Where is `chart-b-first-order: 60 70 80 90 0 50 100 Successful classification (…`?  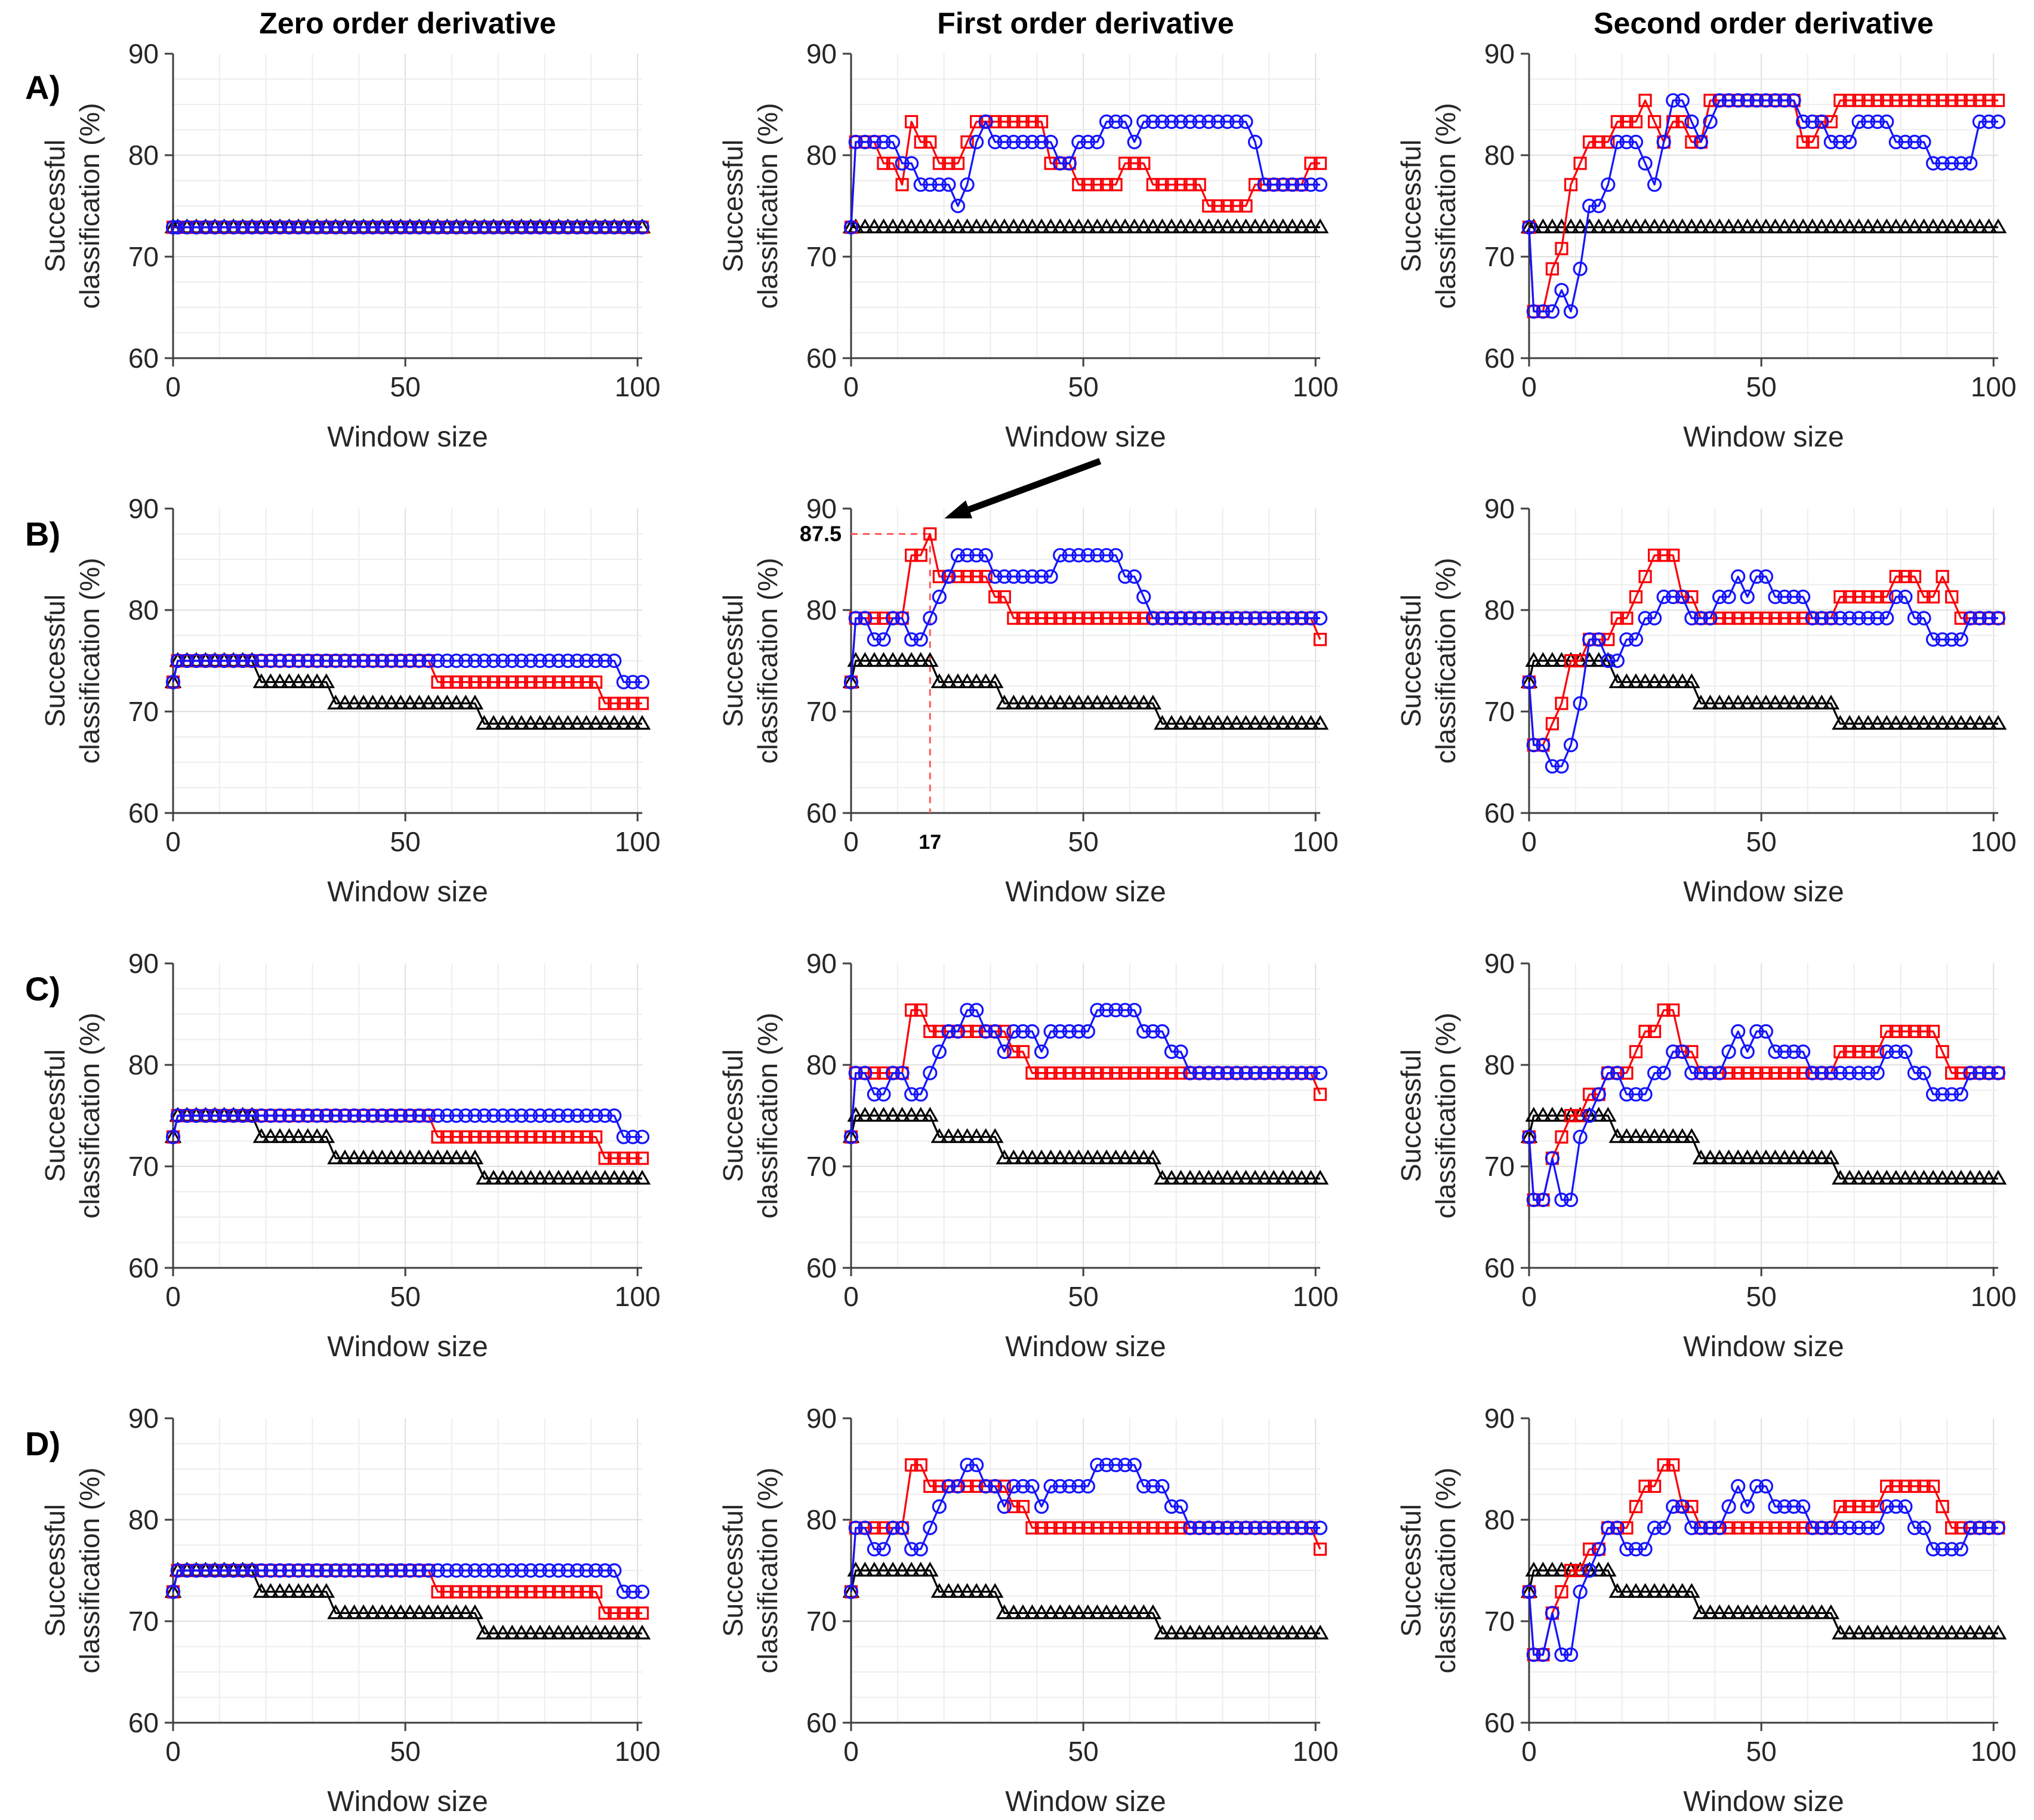
chart-b-first-order: 60 70 80 90 0 50 100 Successful classification (… is located at coordinates (1028, 683).